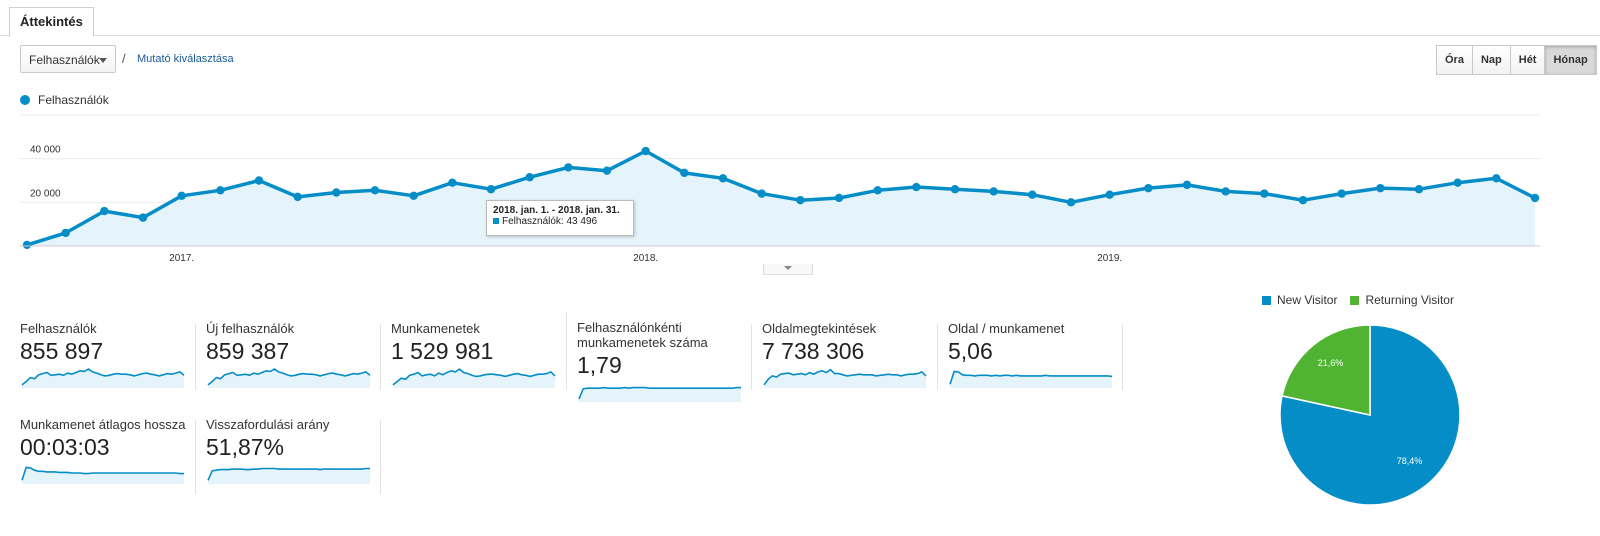 The height and width of the screenshot is (536, 1600). What do you see at coordinates (599, 365) in the screenshot?
I see `metric-value: 1,79` at bounding box center [599, 365].